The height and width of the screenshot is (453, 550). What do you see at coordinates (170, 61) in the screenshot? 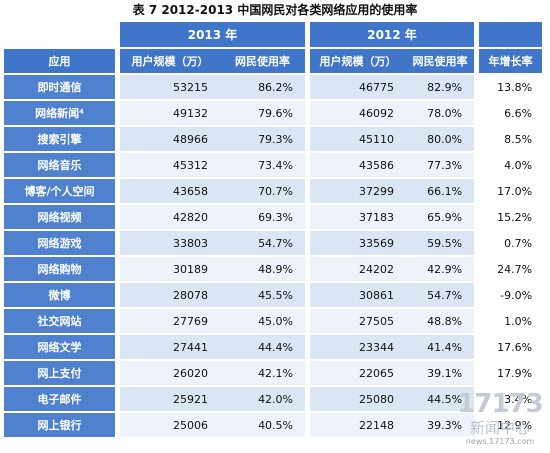
I see `col-users-2013-header: 用户规模（万）` at bounding box center [170, 61].